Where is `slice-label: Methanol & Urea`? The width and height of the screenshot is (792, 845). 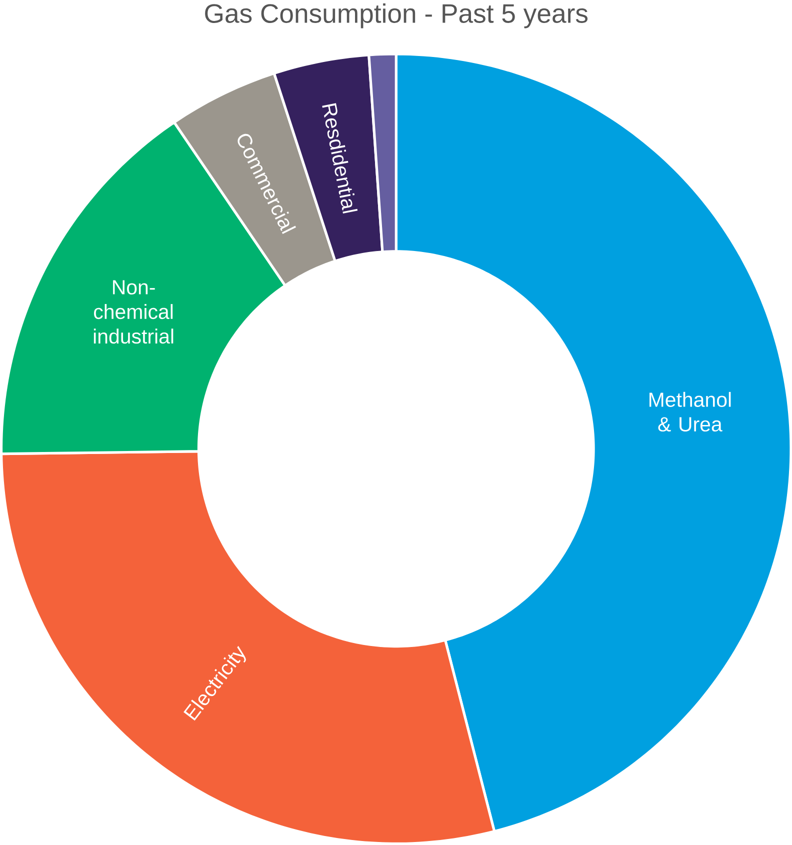 slice-label: Methanol & Urea is located at coordinates (690, 412).